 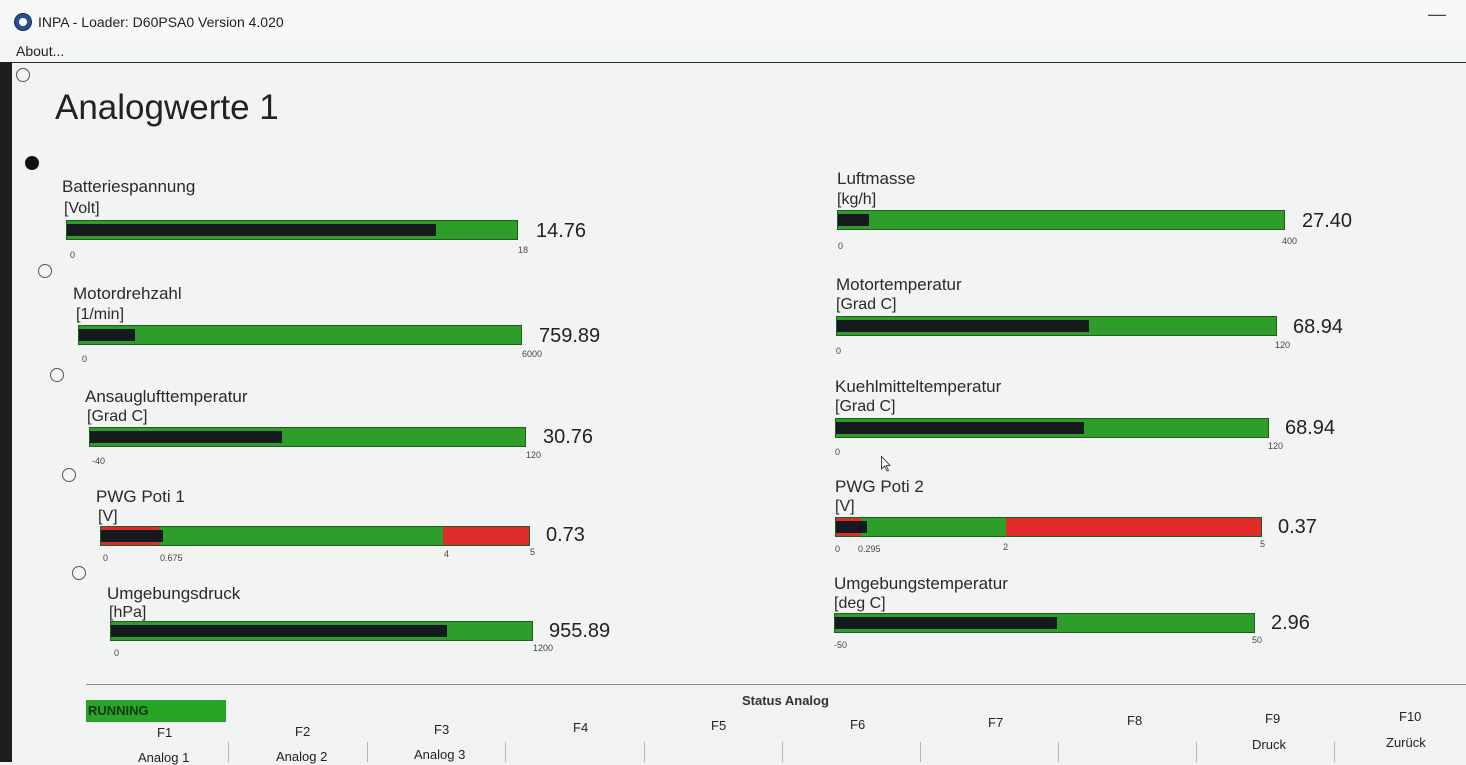 What do you see at coordinates (82, 208) in the screenshot?
I see `gauge-unit: [Volt]` at bounding box center [82, 208].